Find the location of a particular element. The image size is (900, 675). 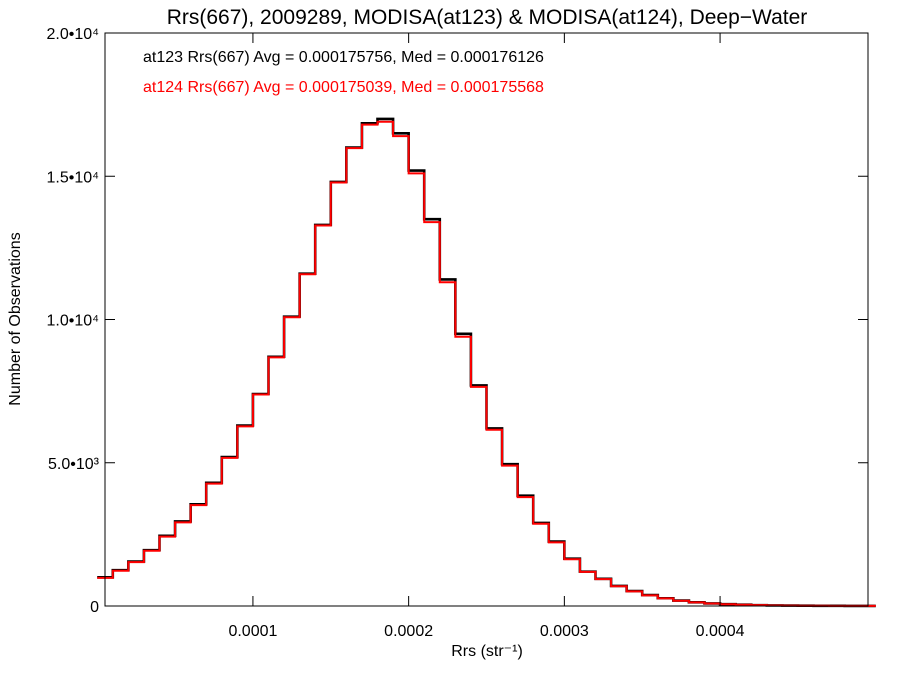

y-tick-label: 0 is located at coordinates (94, 607).